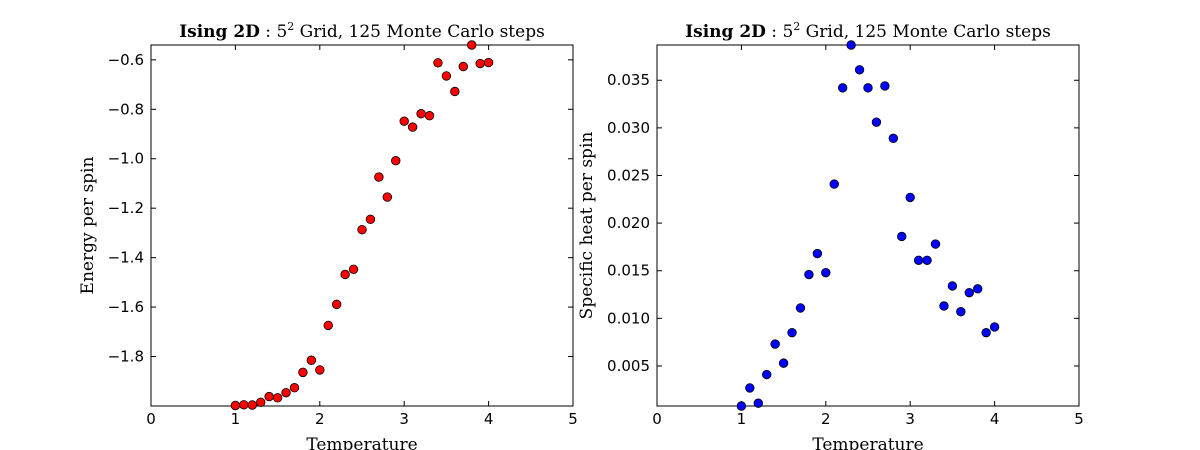  Describe the element at coordinates (219, 32) in the screenshot. I see `title-bold-part: Ising 2D` at that location.